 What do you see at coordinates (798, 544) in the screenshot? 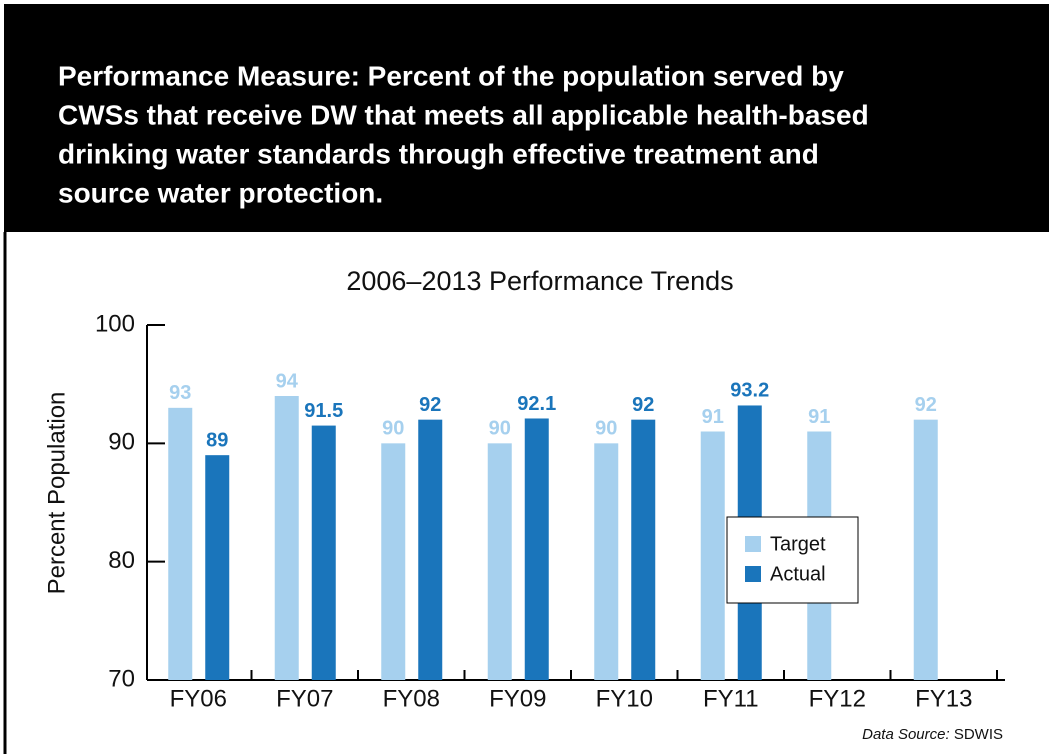
I see `legend-label: Target` at bounding box center [798, 544].